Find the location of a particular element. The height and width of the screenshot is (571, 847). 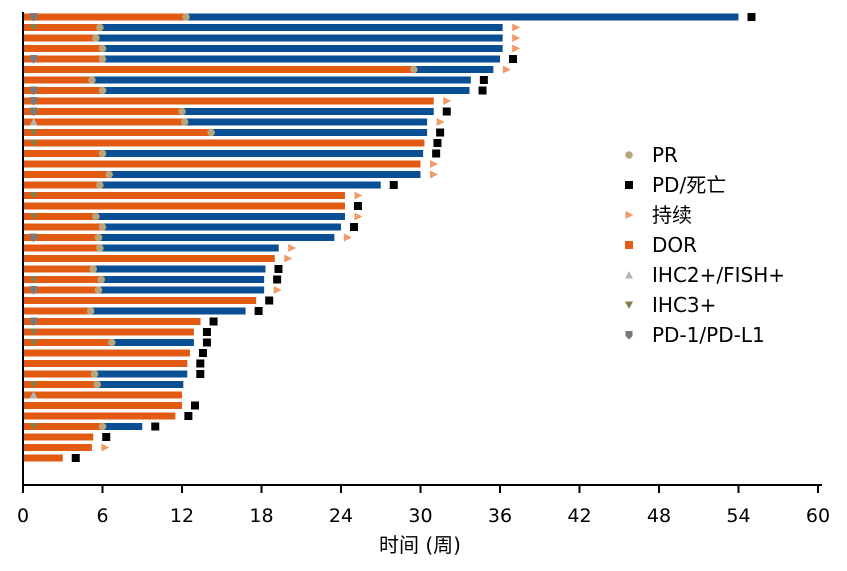

x-tick-label: 6 is located at coordinates (102, 516).